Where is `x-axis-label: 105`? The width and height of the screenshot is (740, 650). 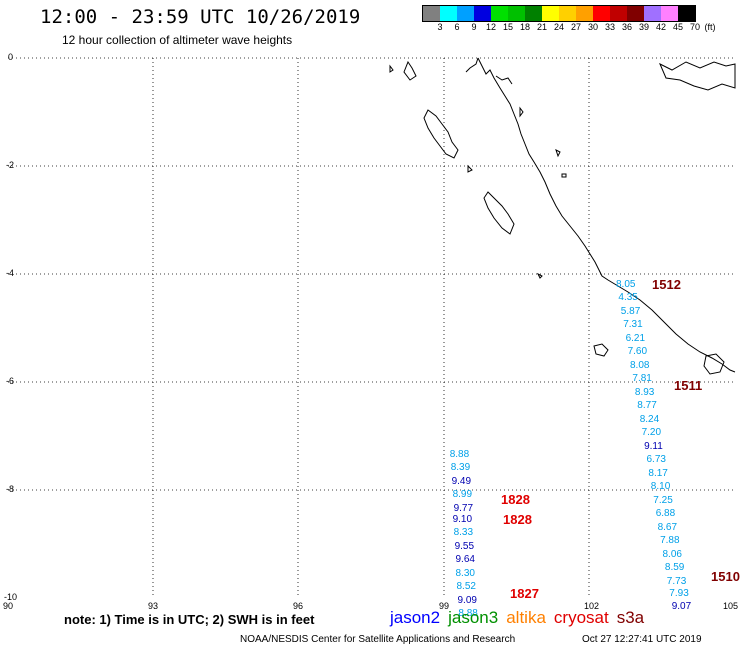
x-axis-label: 105 is located at coordinates (731, 606).